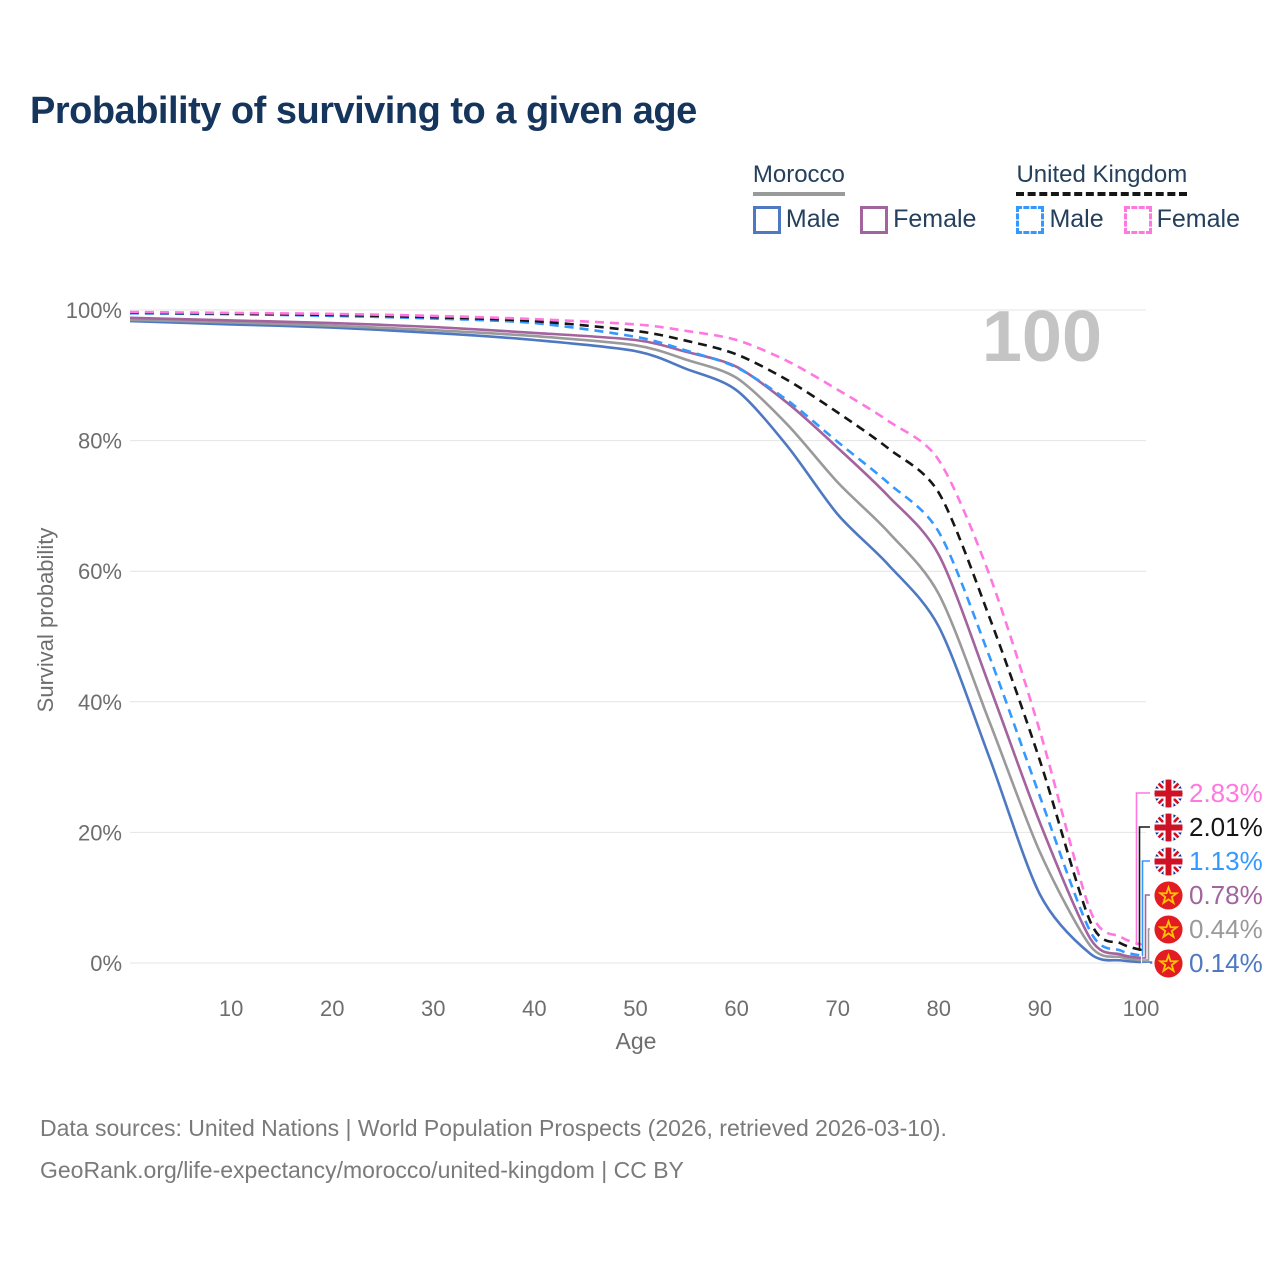 The width and height of the screenshot is (1280, 1280). I want to click on y-tick-0: 0%, so click(106, 963).